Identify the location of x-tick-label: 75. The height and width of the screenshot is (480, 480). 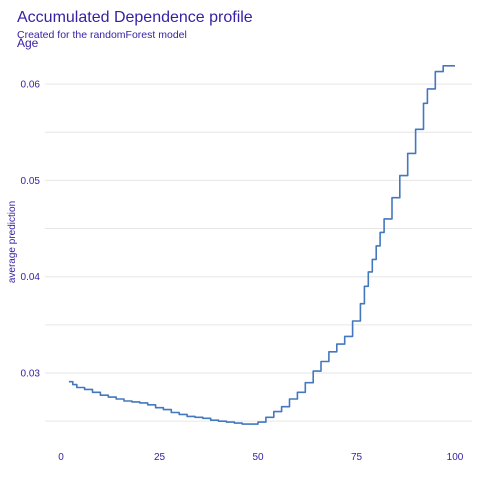
(357, 457).